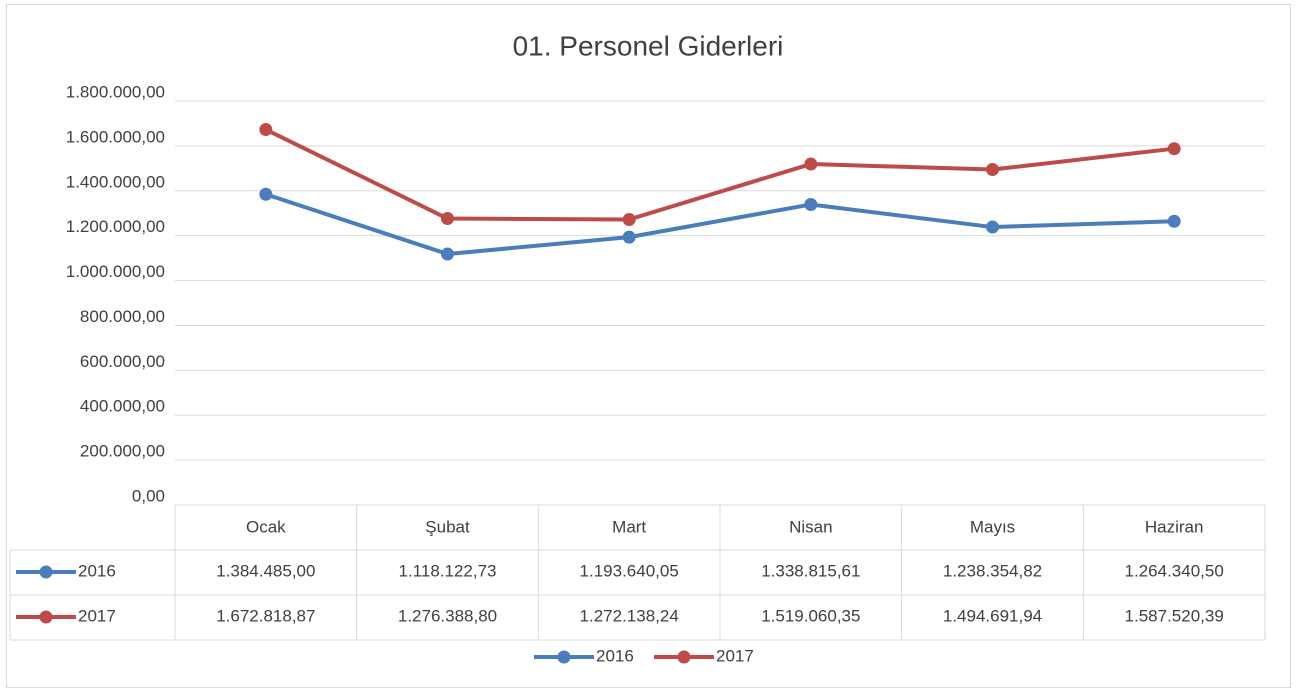  Describe the element at coordinates (115, 271) in the screenshot. I see `y-tick-label: 1.000.000,00` at that location.